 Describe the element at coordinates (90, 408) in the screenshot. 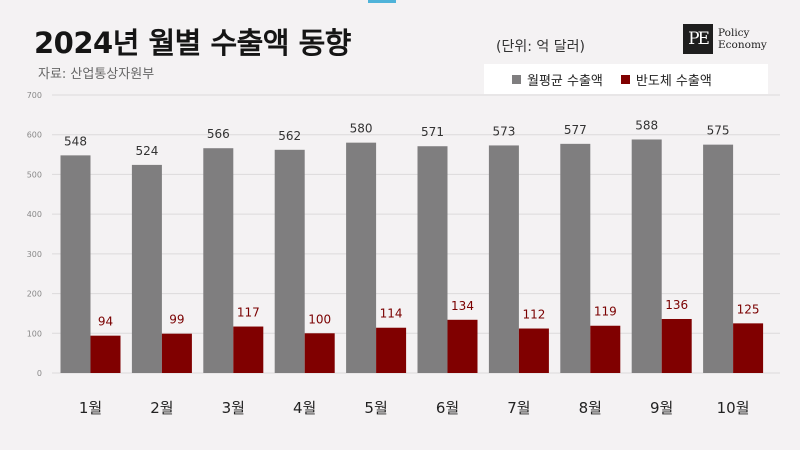

I see `x-tick-label: 1월` at that location.